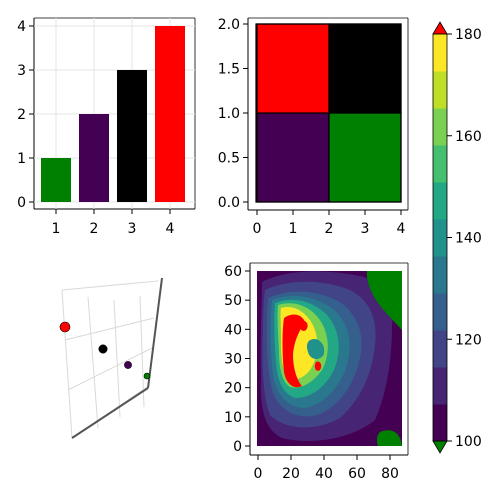 This screenshot has width=500, height=500. I want to click on scatter3d-points, so click(105, 350).